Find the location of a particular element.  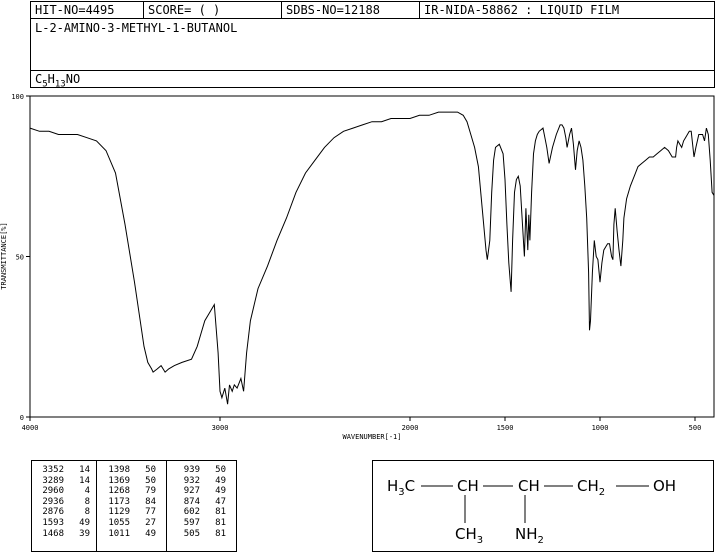

peak-row: 1268 79 is located at coordinates (130, 491).